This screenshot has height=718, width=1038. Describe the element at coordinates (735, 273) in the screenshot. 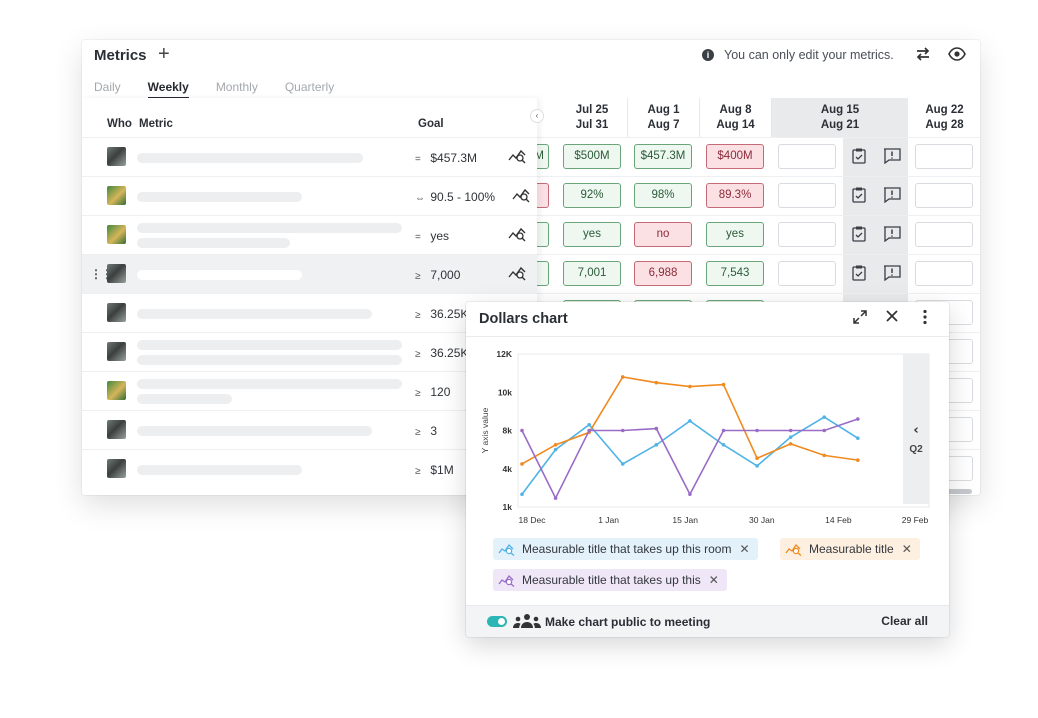

I see `score-cell: 7,543` at that location.